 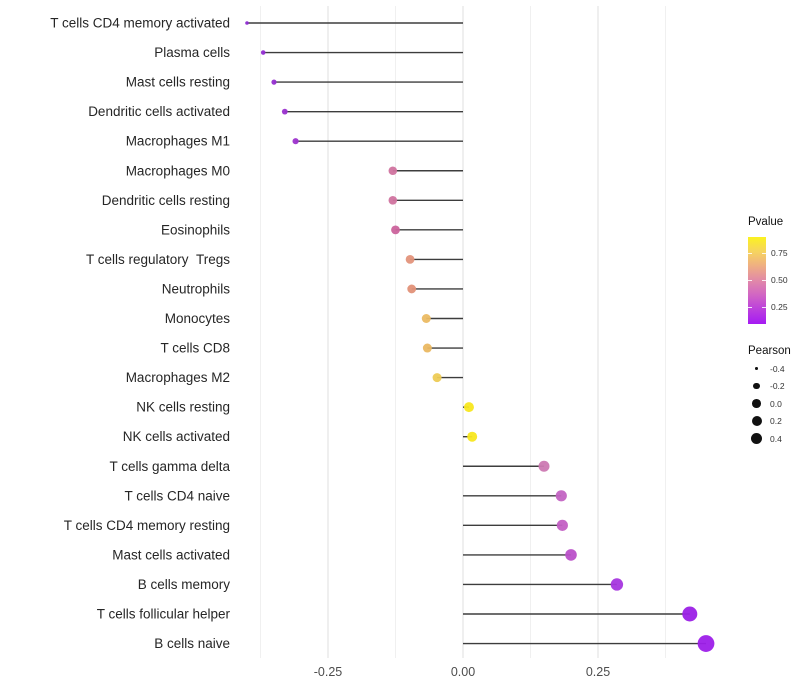 What do you see at coordinates (766, 422) in the screenshot?
I see `pearson-legend-item: 0.2` at bounding box center [766, 422].